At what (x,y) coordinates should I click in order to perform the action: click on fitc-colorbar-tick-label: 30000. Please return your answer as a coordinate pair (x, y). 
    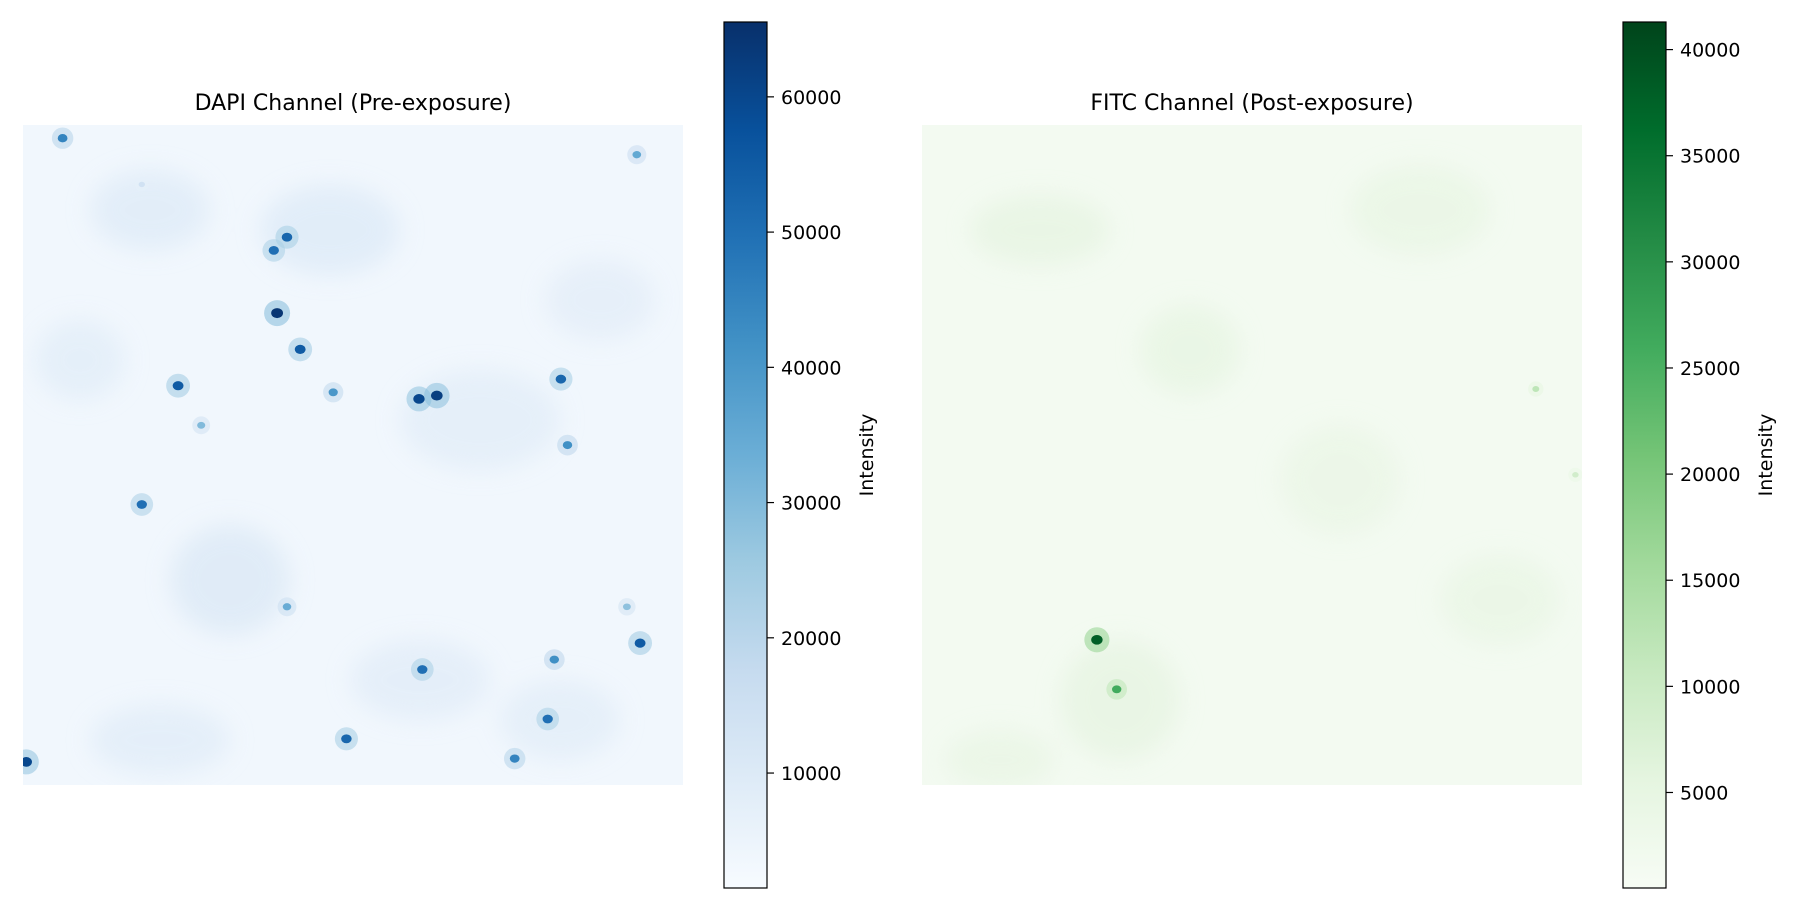
    Looking at the image, I should click on (1710, 263).